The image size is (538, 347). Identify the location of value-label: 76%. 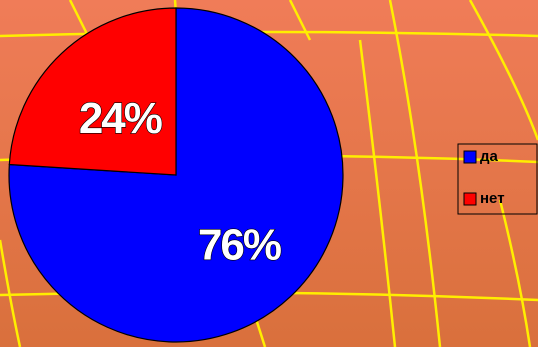
(239, 245).